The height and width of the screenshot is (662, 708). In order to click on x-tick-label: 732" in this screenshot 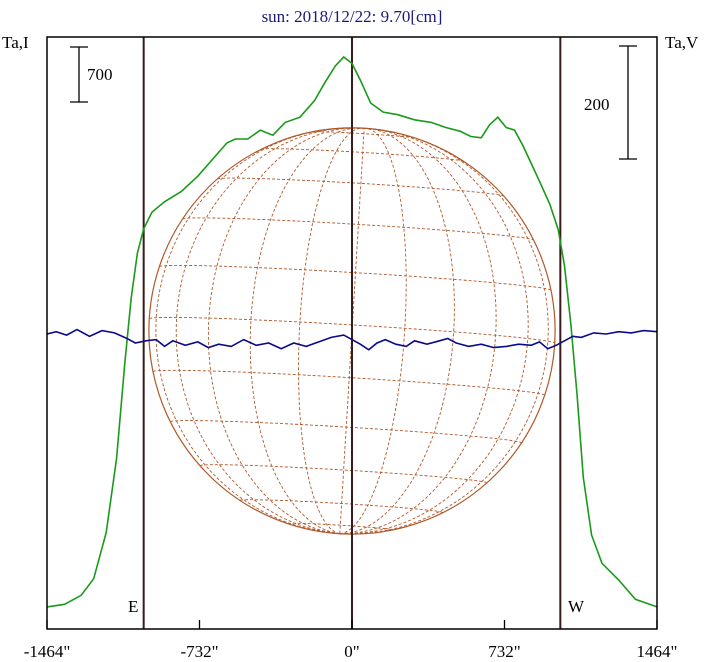, I will do `click(504, 651)`.